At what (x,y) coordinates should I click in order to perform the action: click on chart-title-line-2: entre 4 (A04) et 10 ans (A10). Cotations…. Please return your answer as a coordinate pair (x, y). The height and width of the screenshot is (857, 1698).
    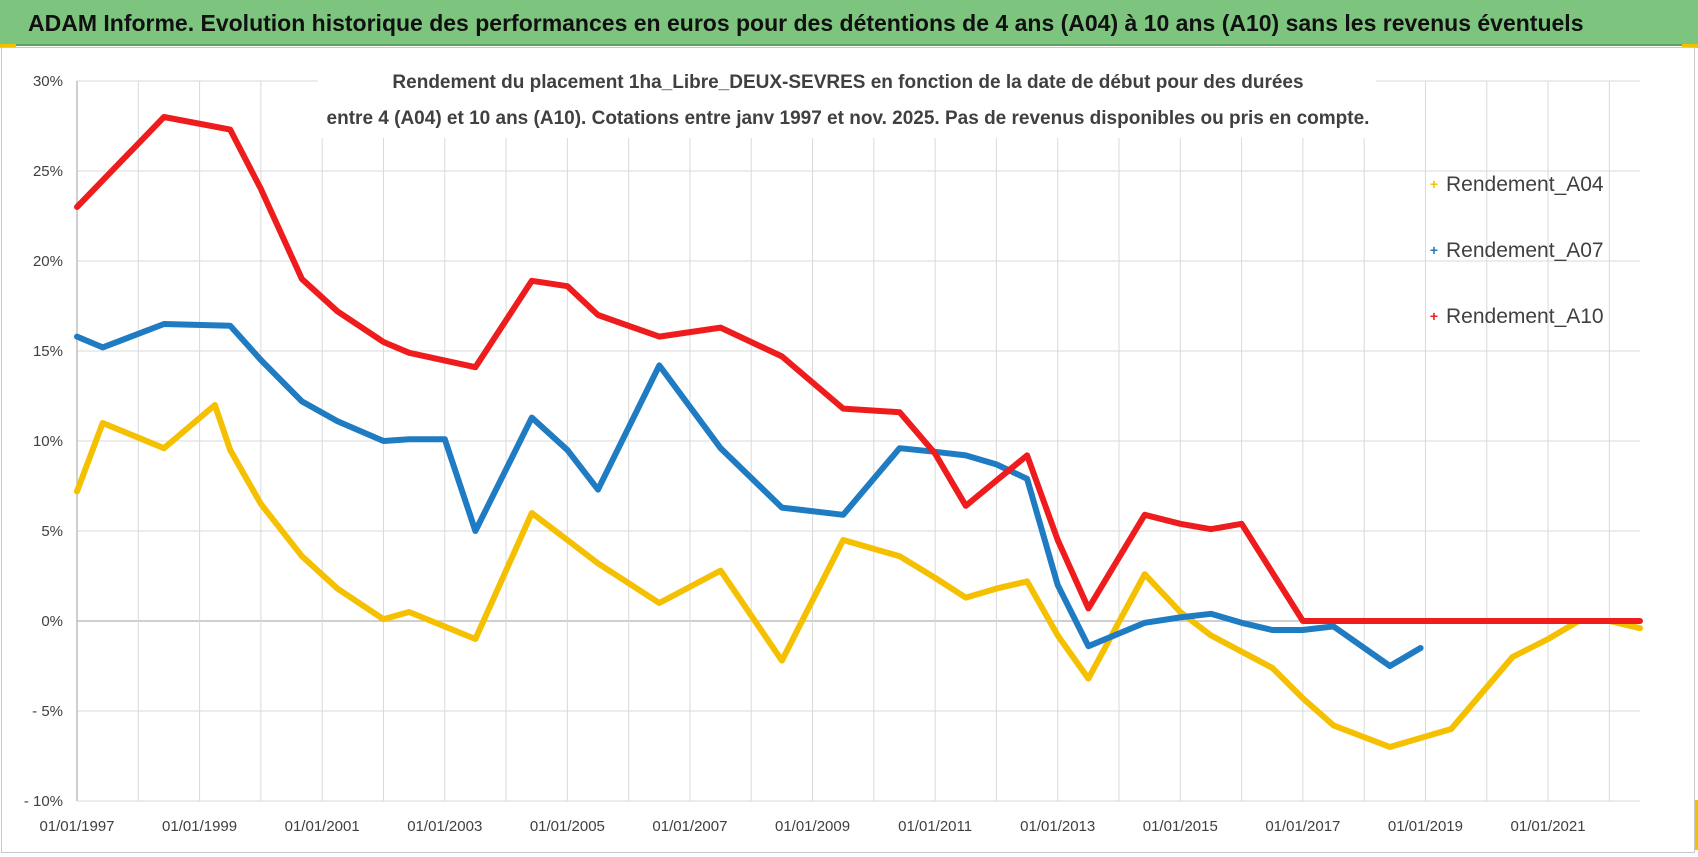
    Looking at the image, I should click on (848, 118).